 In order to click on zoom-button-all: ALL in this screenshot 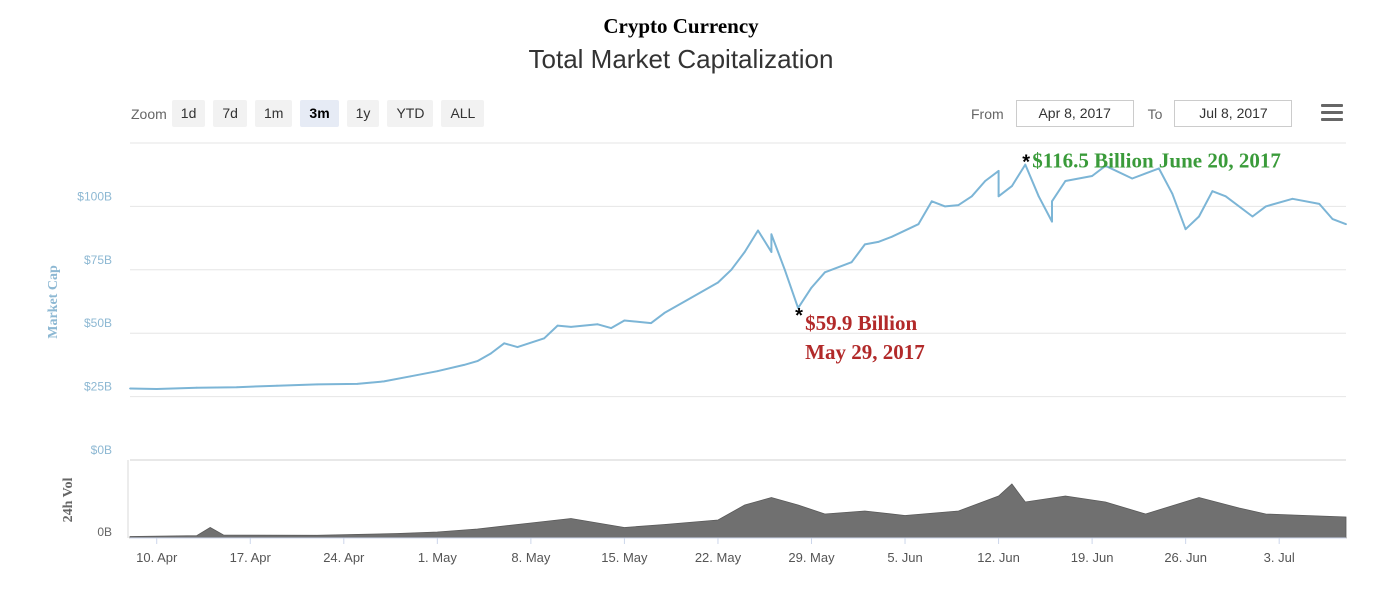, I will do `click(463, 113)`.